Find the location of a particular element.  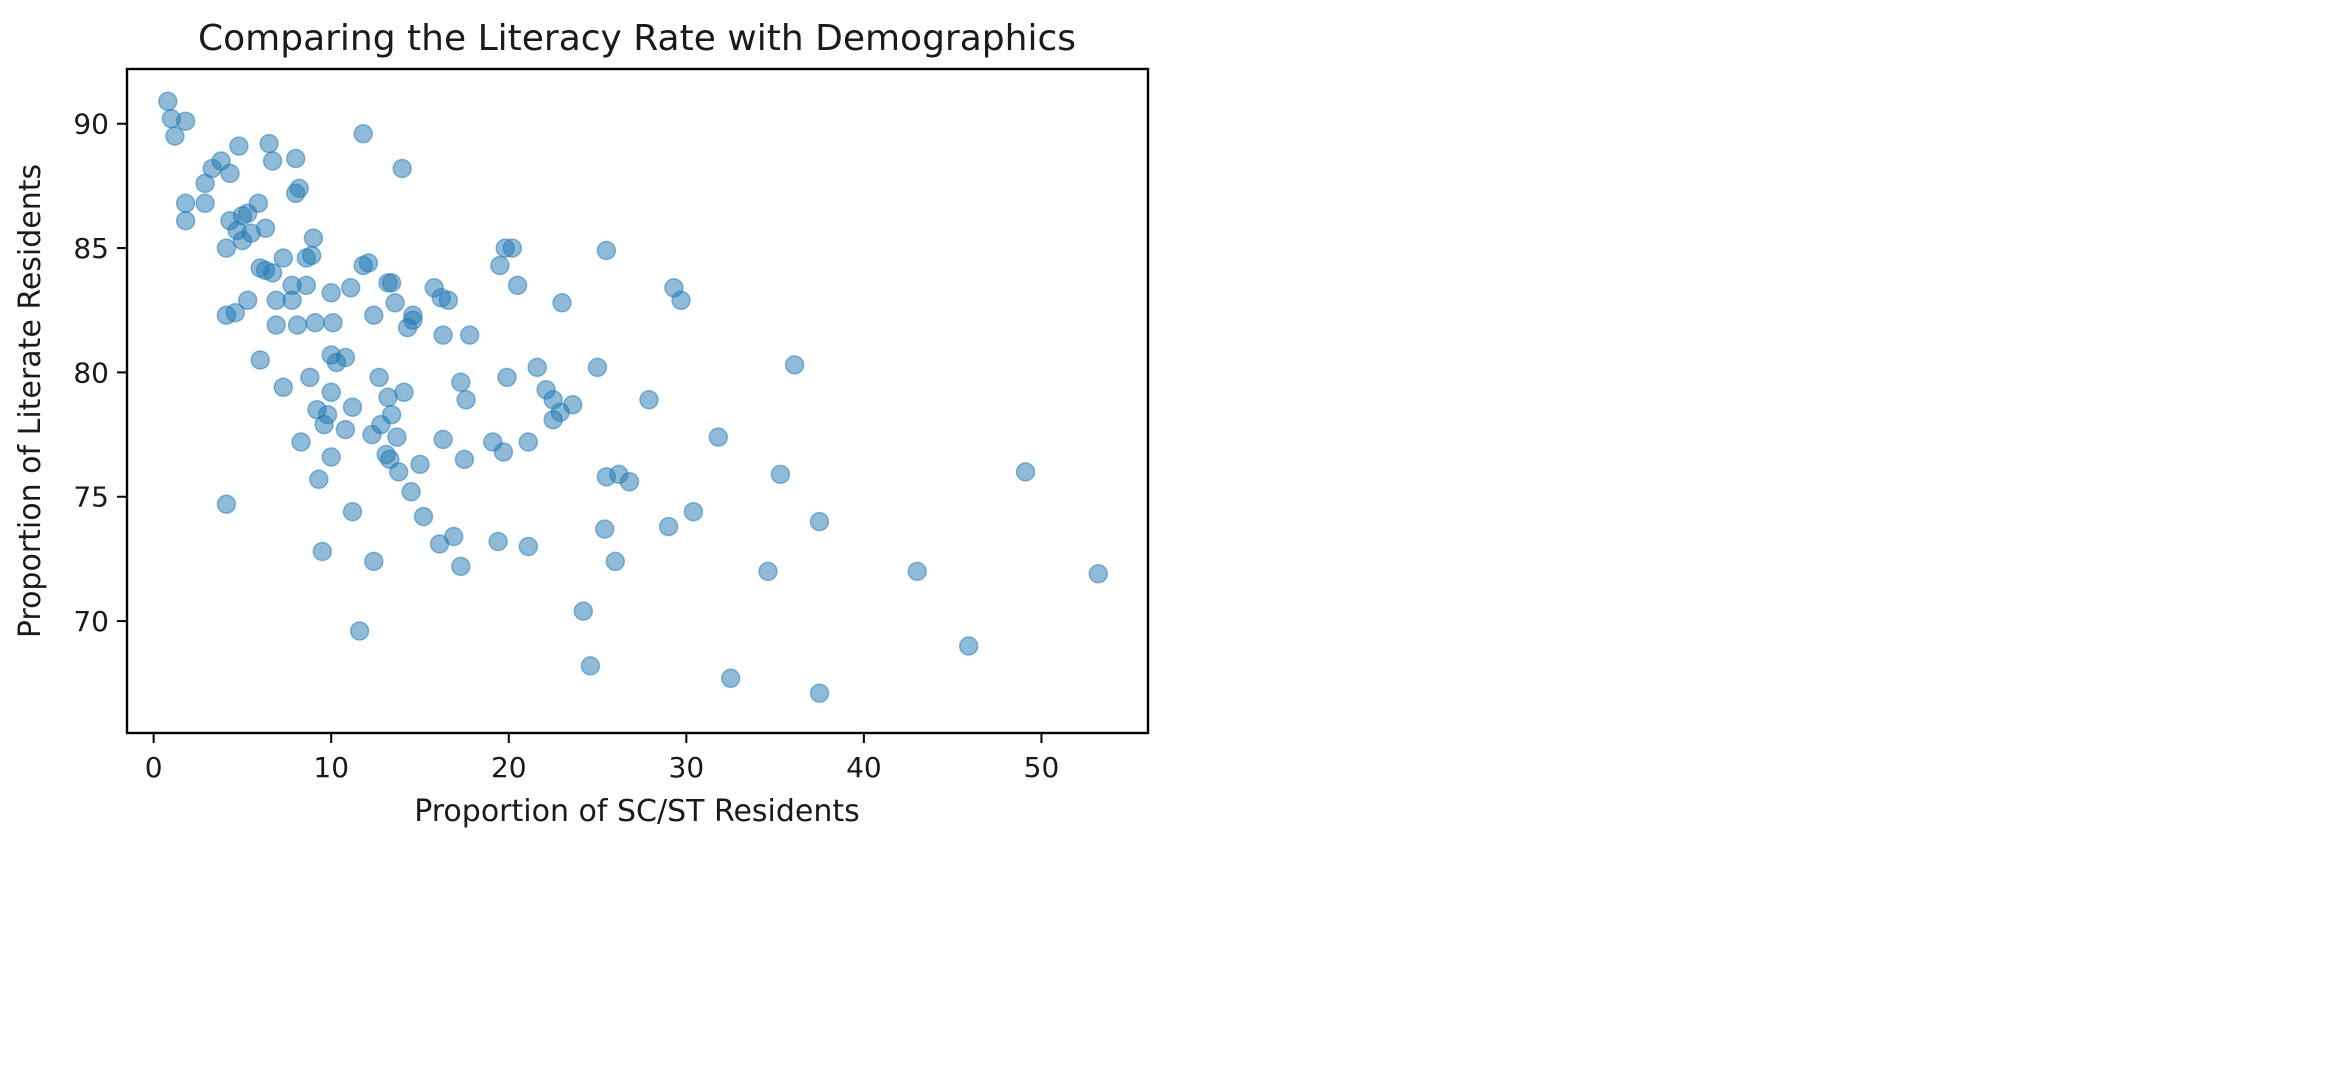

y-axis-label: Proportion of Literate Residents is located at coordinates (30, 401).